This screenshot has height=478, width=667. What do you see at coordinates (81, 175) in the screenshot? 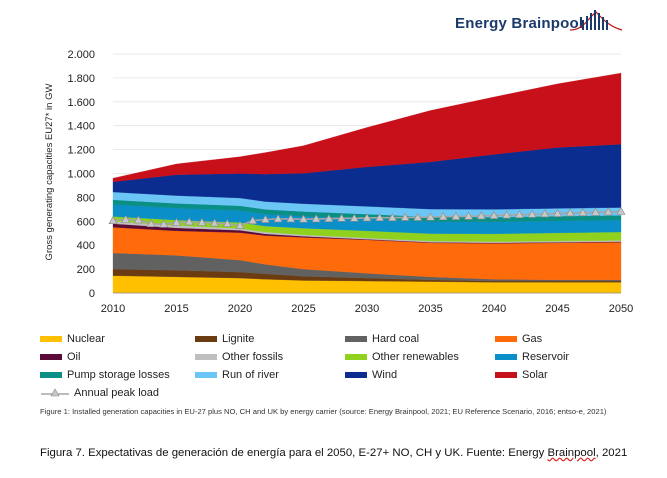
I see `y-tick-label: 1.000` at bounding box center [81, 175].